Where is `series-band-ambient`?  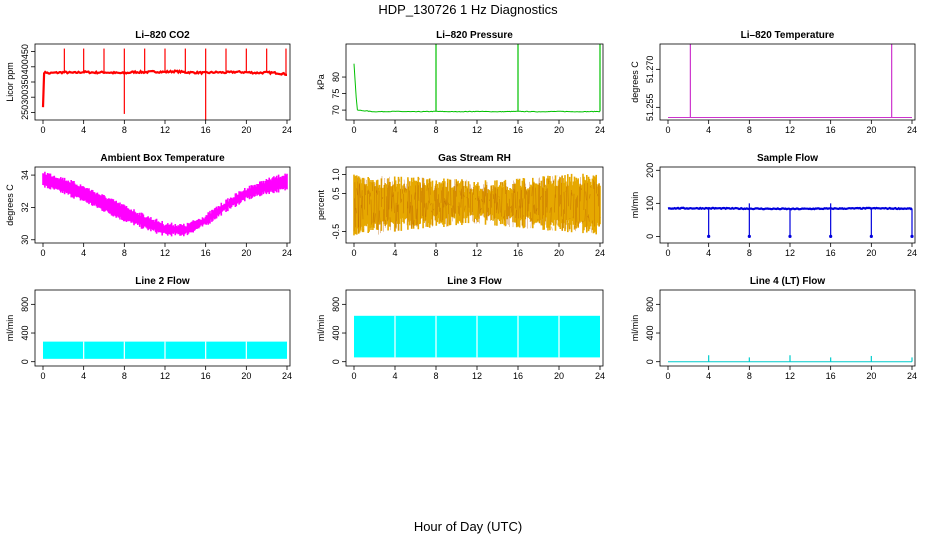 series-band-ambient is located at coordinates (165, 204).